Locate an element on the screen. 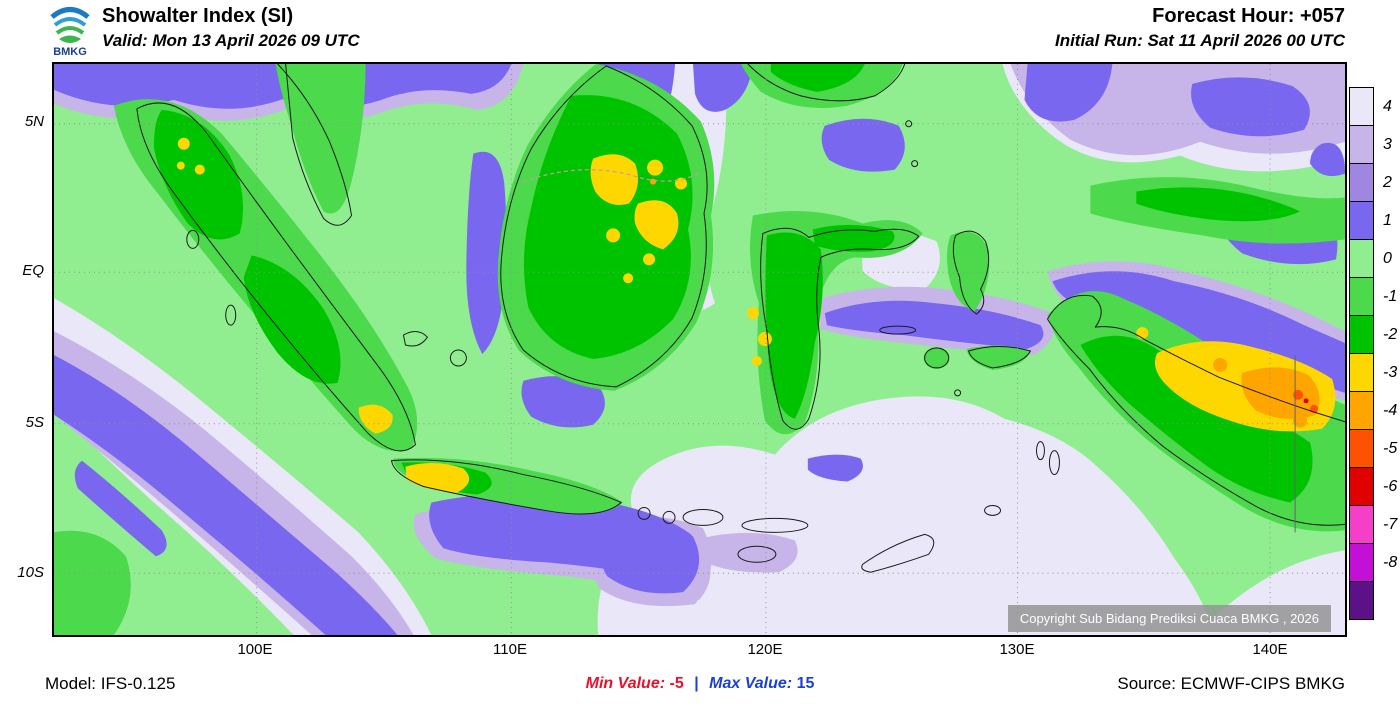 This screenshot has width=1400, height=709. legend-row: -6 is located at coordinates (1373, 486).